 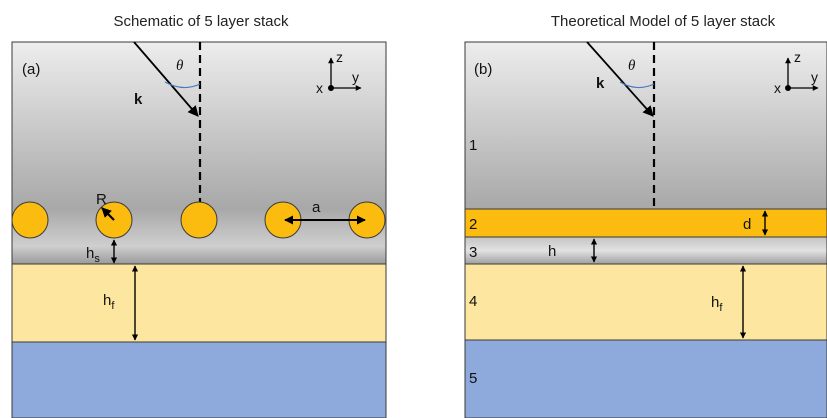 What do you see at coordinates (31, 69) in the screenshot?
I see `panel-a-tag: (a)` at bounding box center [31, 69].